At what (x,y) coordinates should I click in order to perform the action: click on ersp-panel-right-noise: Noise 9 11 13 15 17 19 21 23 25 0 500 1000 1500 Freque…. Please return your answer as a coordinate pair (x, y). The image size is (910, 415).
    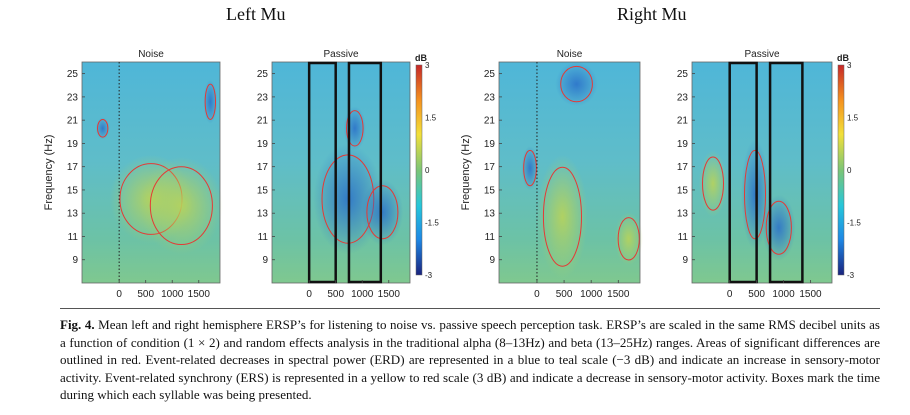
    Looking at the image, I should click on (551, 174).